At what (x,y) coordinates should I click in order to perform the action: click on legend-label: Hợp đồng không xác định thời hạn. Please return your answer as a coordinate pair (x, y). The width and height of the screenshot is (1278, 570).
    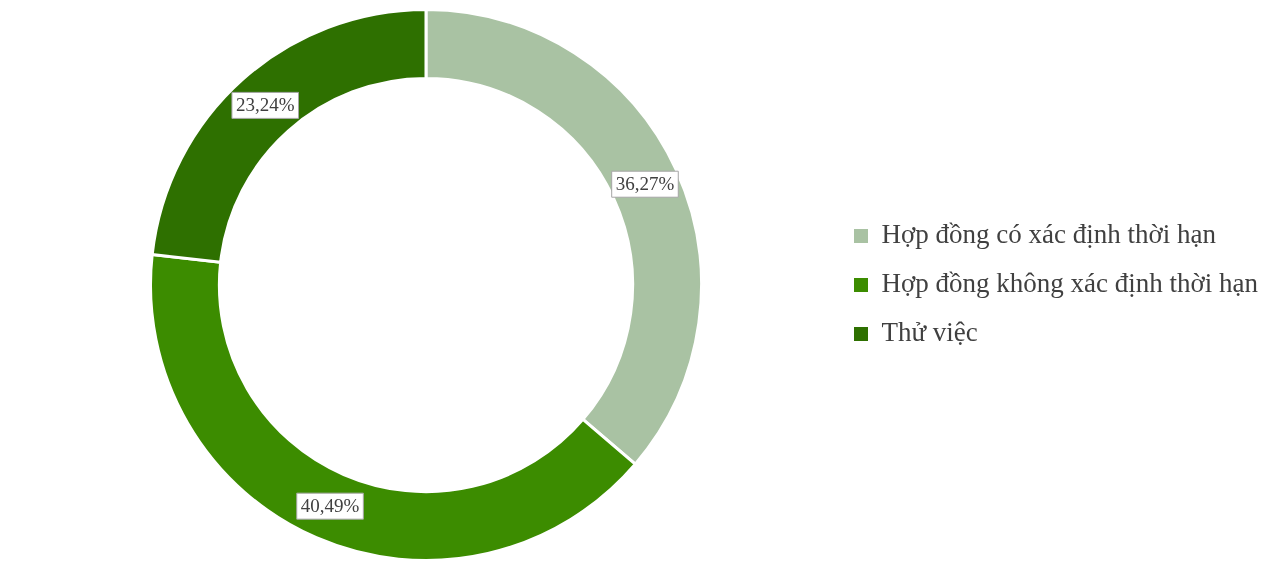
    Looking at the image, I should click on (1070, 283).